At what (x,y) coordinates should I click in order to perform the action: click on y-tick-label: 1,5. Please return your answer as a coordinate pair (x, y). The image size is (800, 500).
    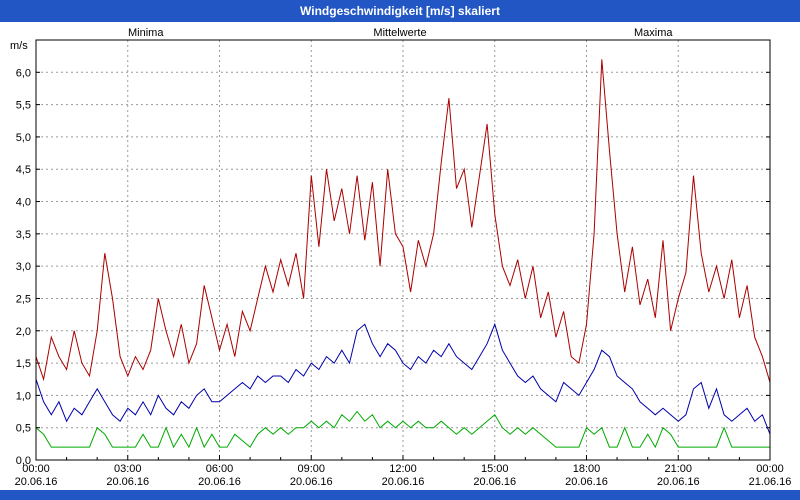
    Looking at the image, I should click on (23, 364).